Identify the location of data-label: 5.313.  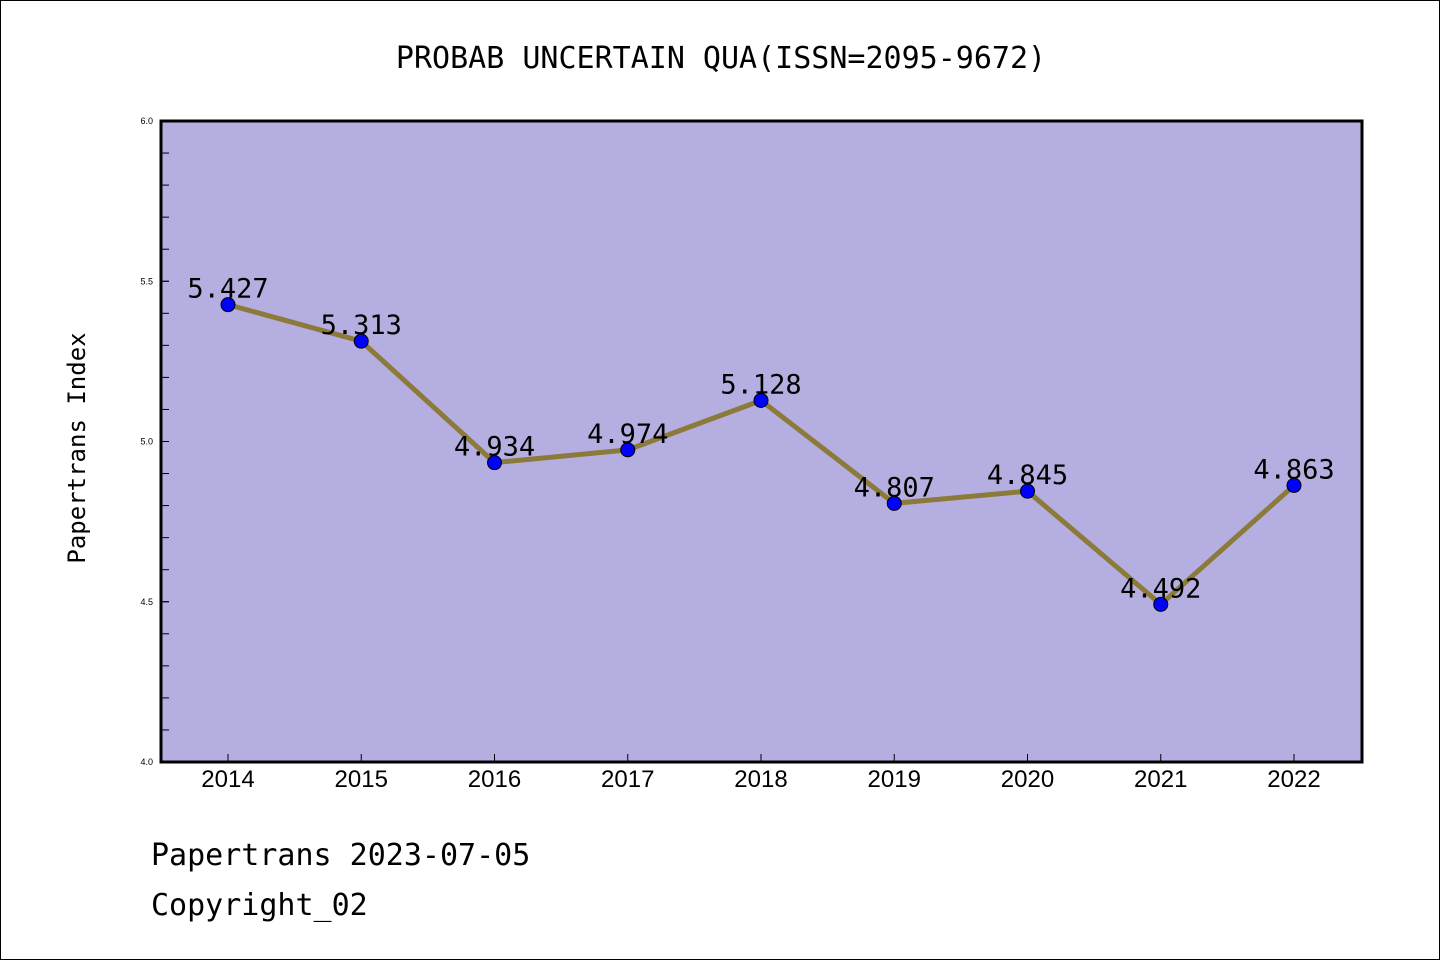
(361, 325).